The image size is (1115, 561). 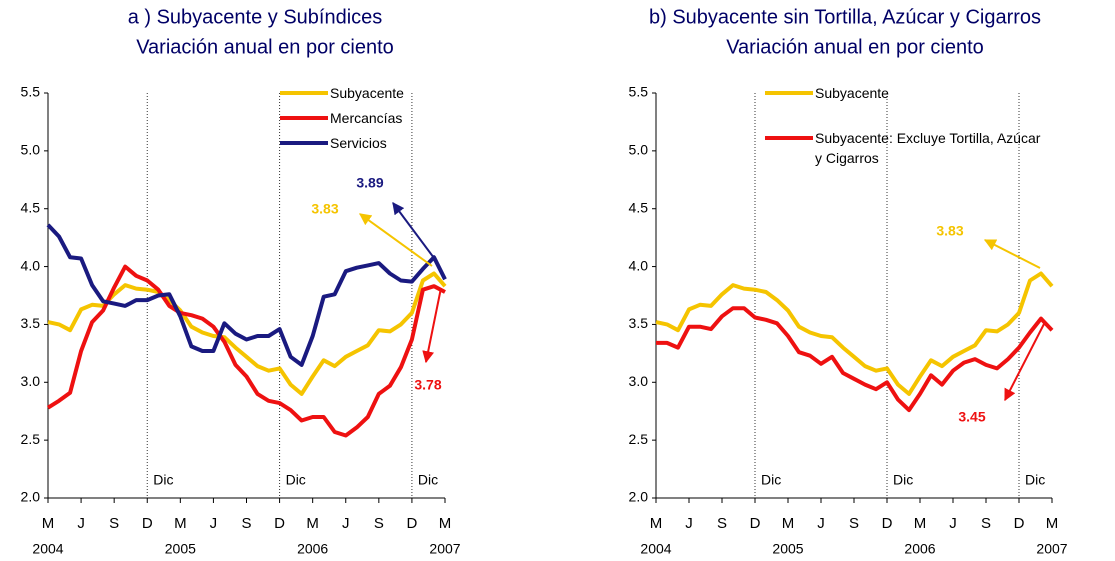 What do you see at coordinates (971, 417) in the screenshot?
I see `annotation-label: 3.45` at bounding box center [971, 417].